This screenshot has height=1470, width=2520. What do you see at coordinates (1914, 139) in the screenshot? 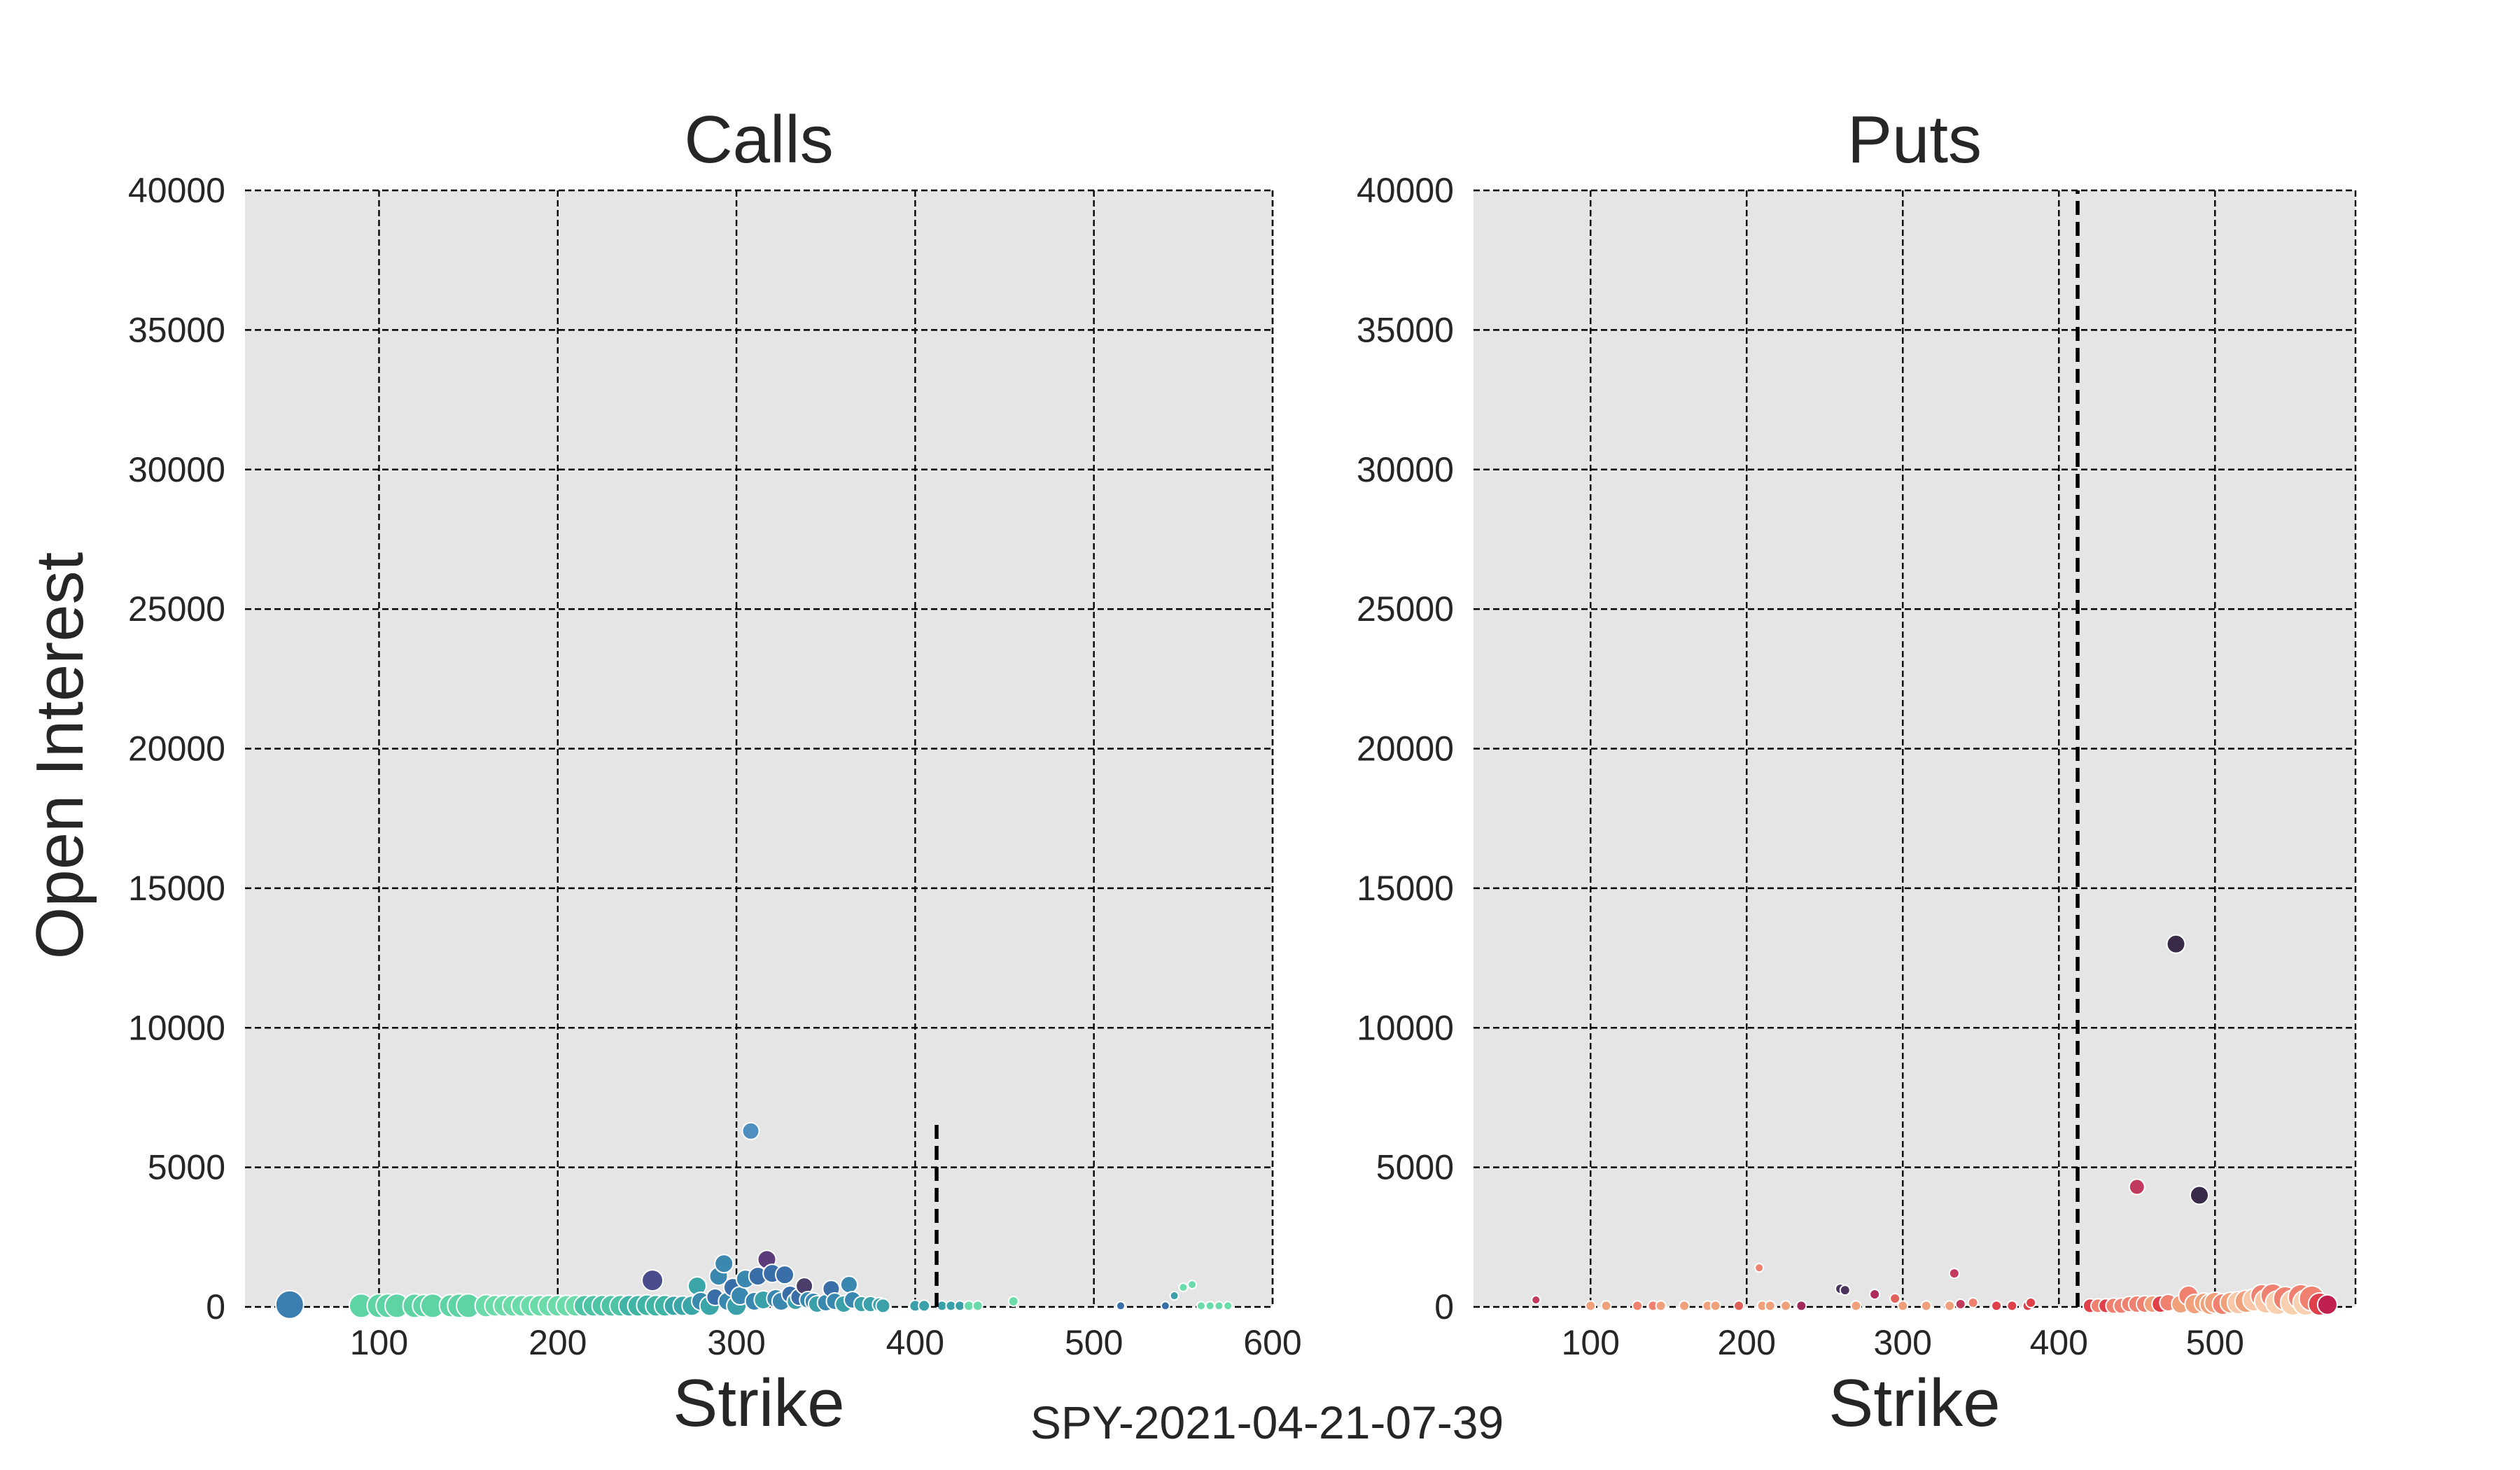
I see `chart-title: Puts` at bounding box center [1914, 139].